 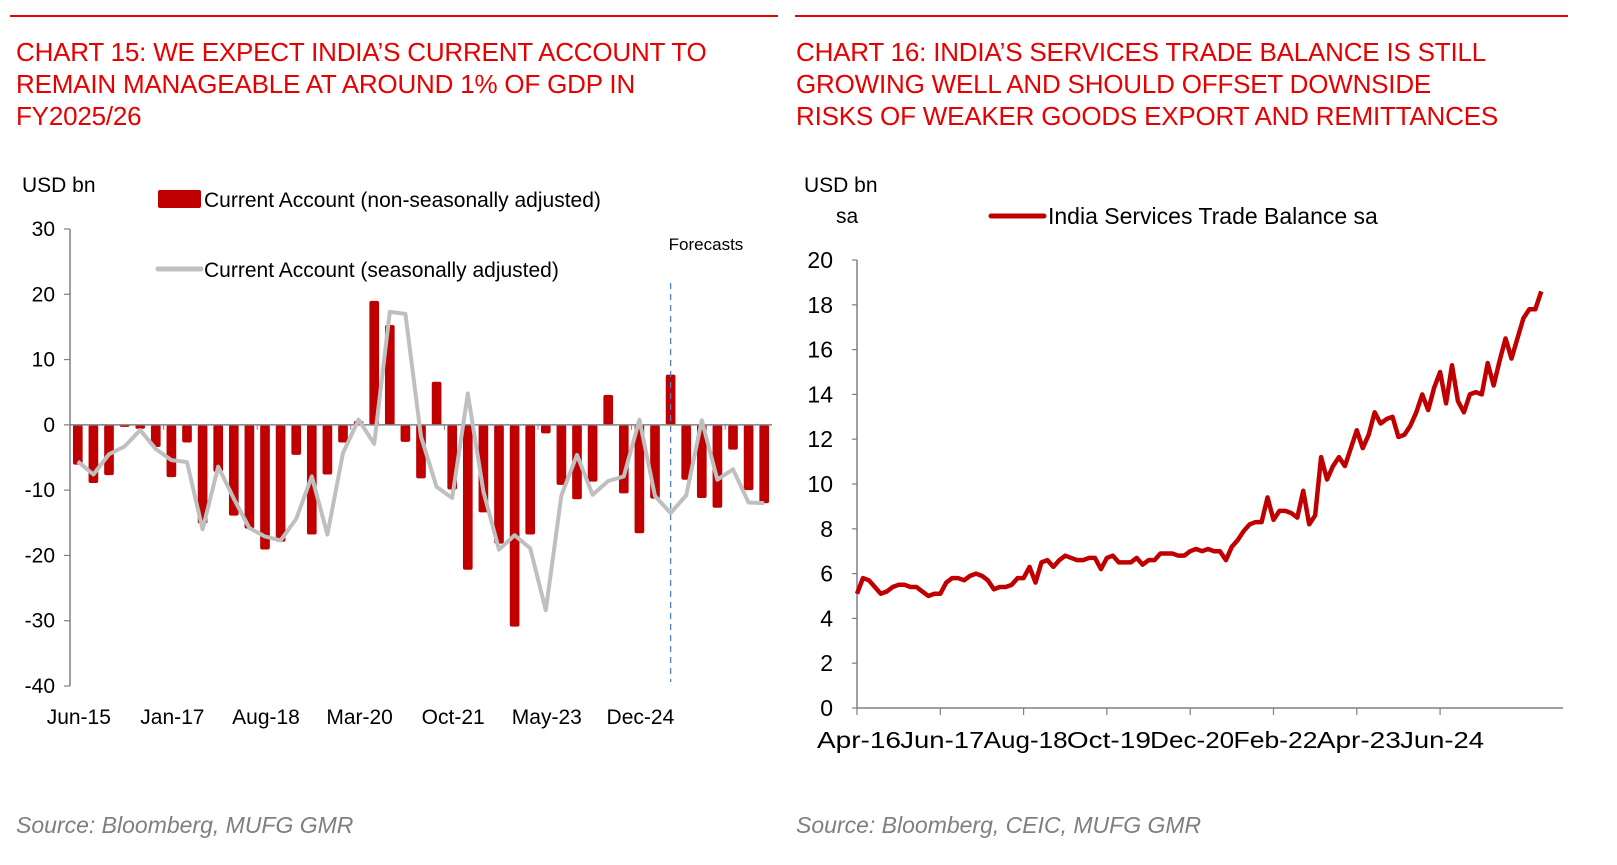 What do you see at coordinates (185, 825) in the screenshot?
I see `chart15-source: Source: Bloomberg, MUFG GMR` at bounding box center [185, 825].